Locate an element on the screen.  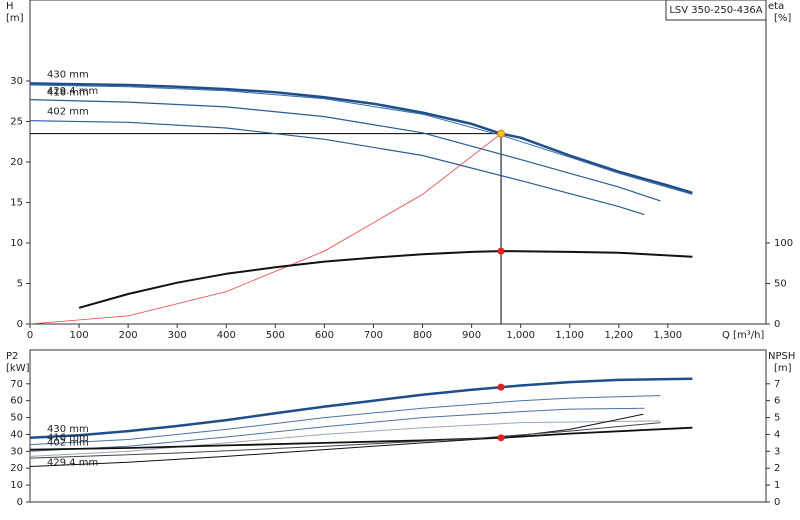
y2-tick-label: 50 is located at coordinates (780, 284).